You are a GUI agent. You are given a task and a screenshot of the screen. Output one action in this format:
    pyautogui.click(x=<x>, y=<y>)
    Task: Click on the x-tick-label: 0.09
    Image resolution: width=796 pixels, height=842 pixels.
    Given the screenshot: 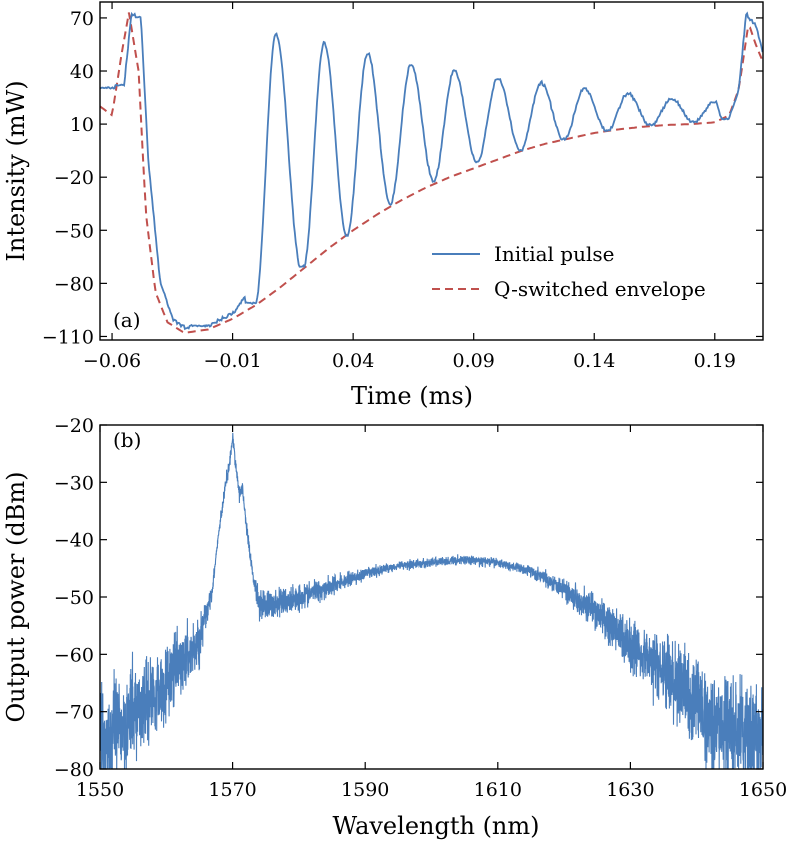 What is the action you would take?
    pyautogui.click(x=474, y=361)
    